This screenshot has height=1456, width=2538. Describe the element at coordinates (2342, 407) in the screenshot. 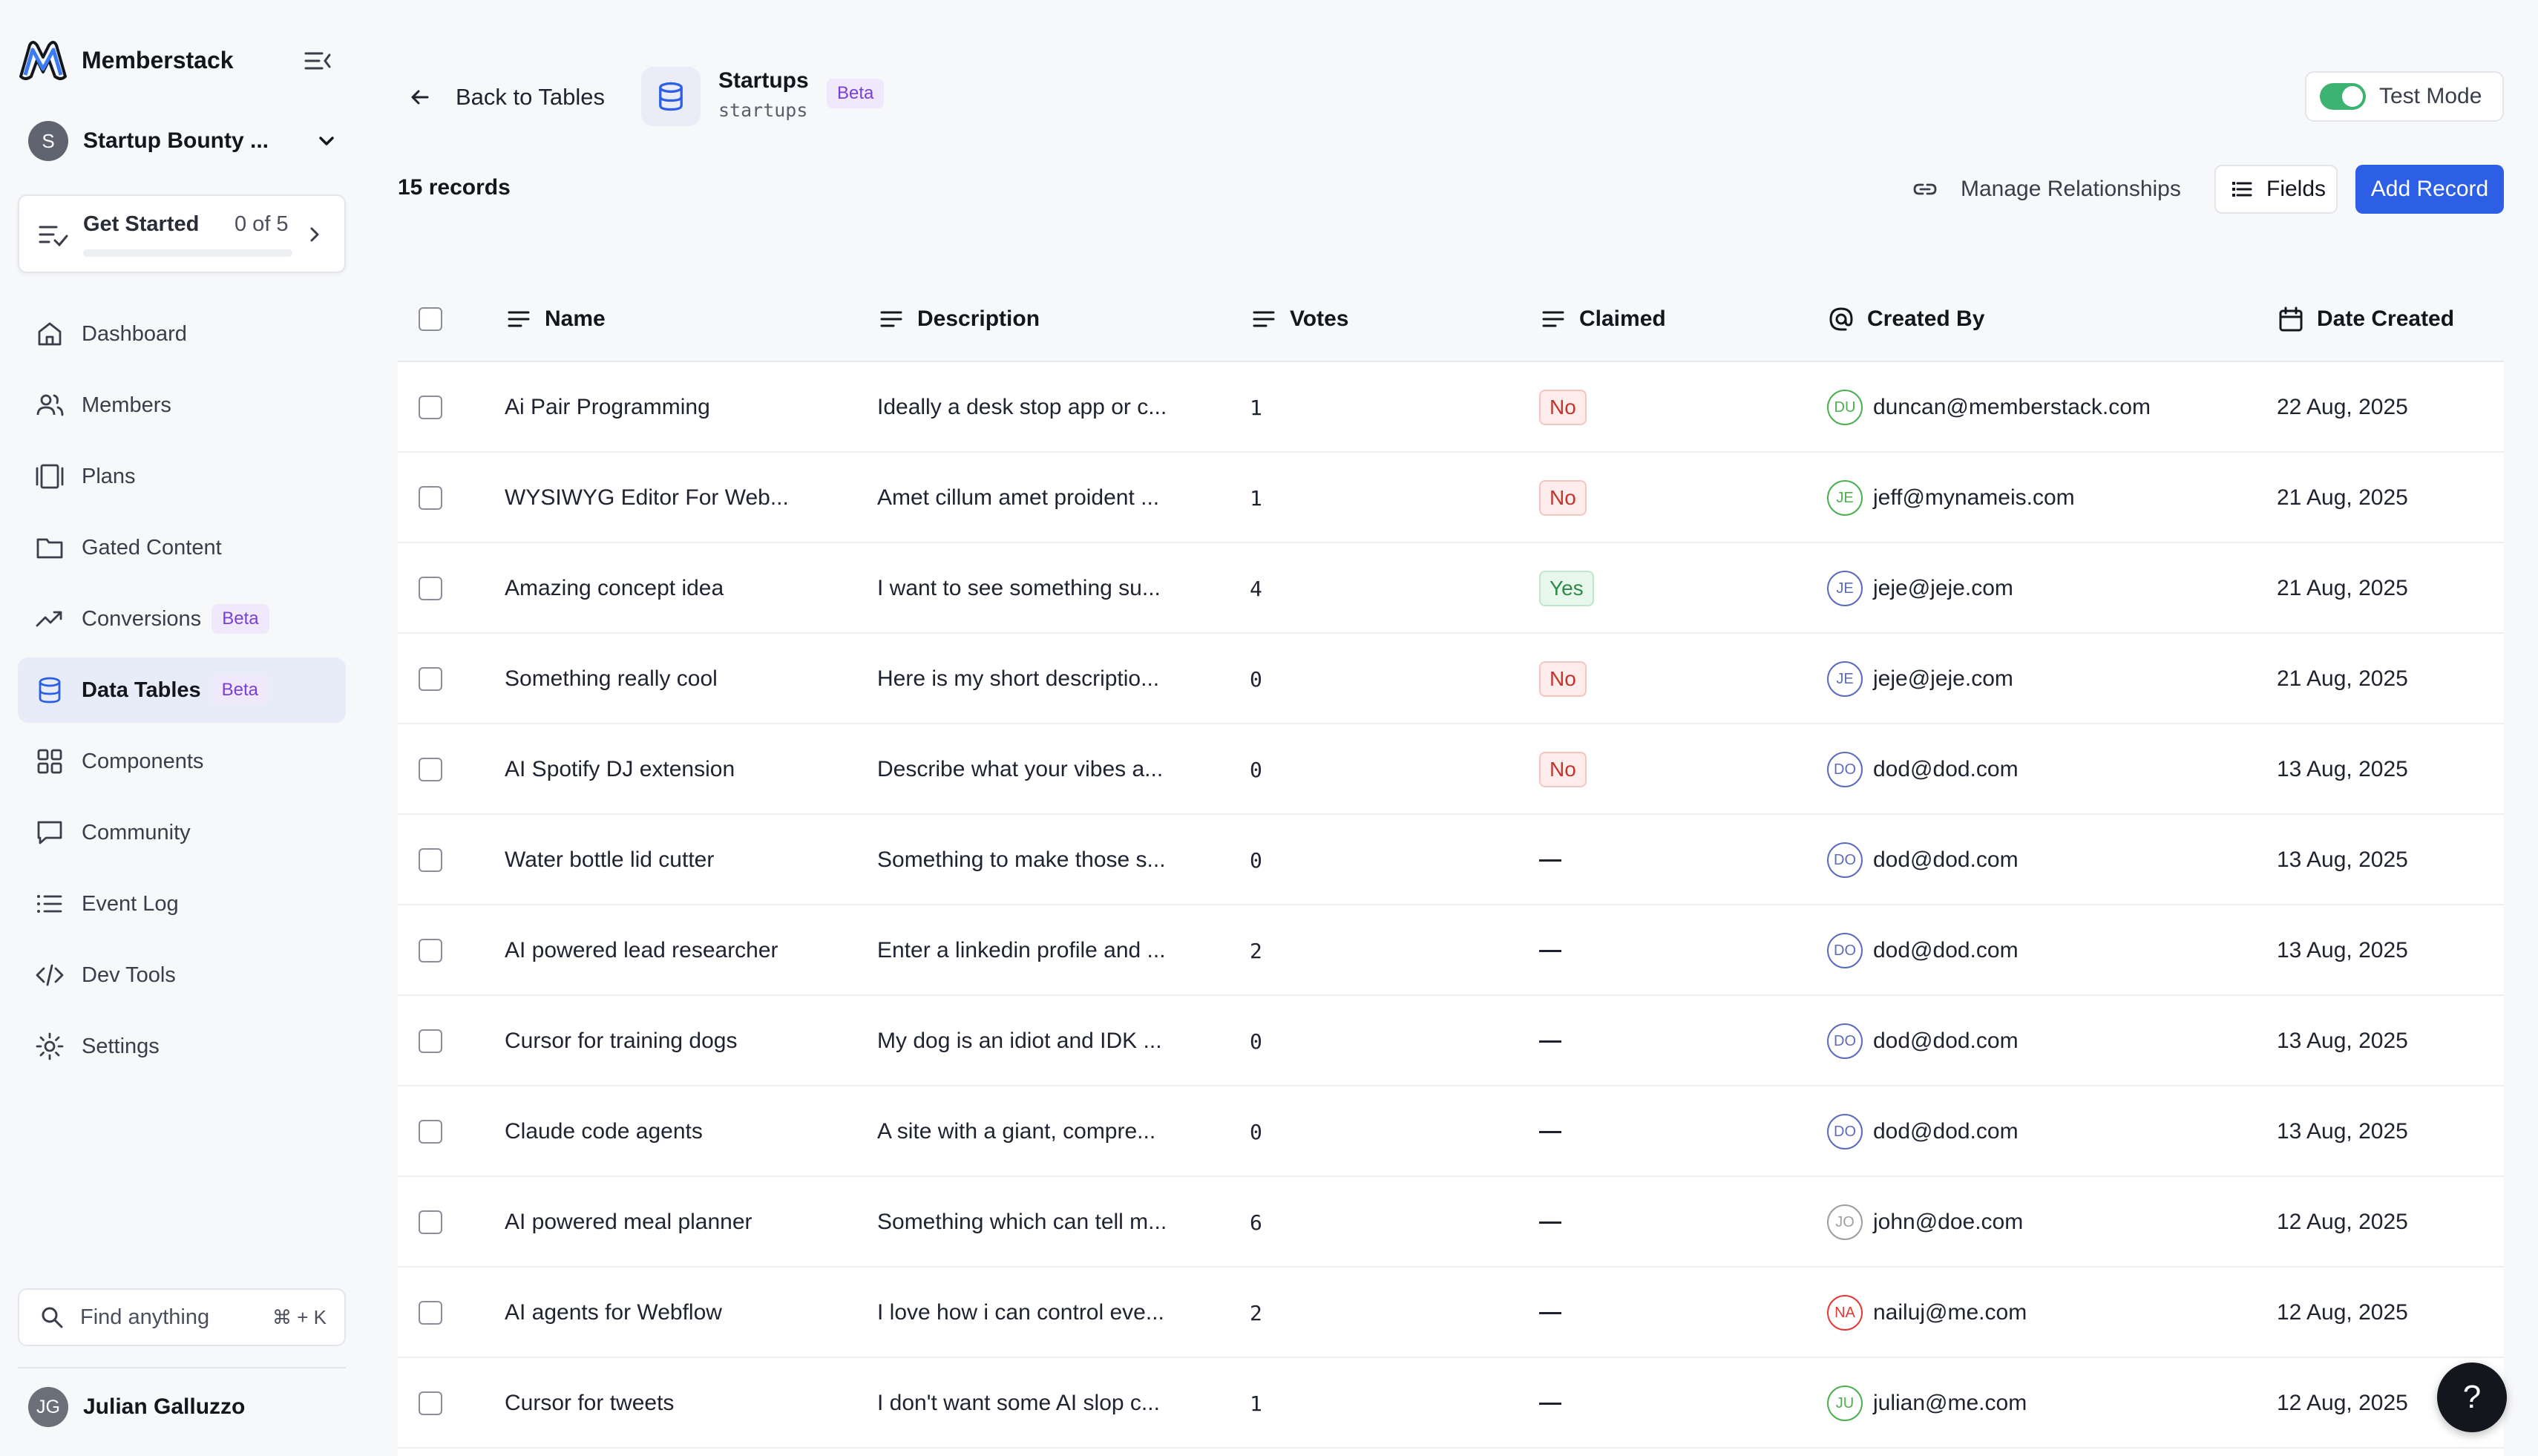

I see `cell-date-created: 22 Aug, 2025` at that location.